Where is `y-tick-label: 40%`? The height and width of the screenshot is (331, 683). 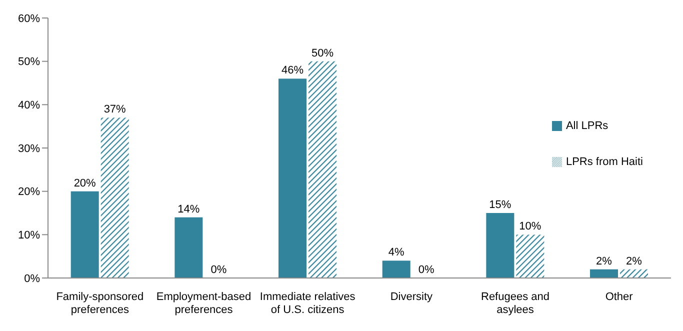
y-tick-label: 40% is located at coordinates (29, 106).